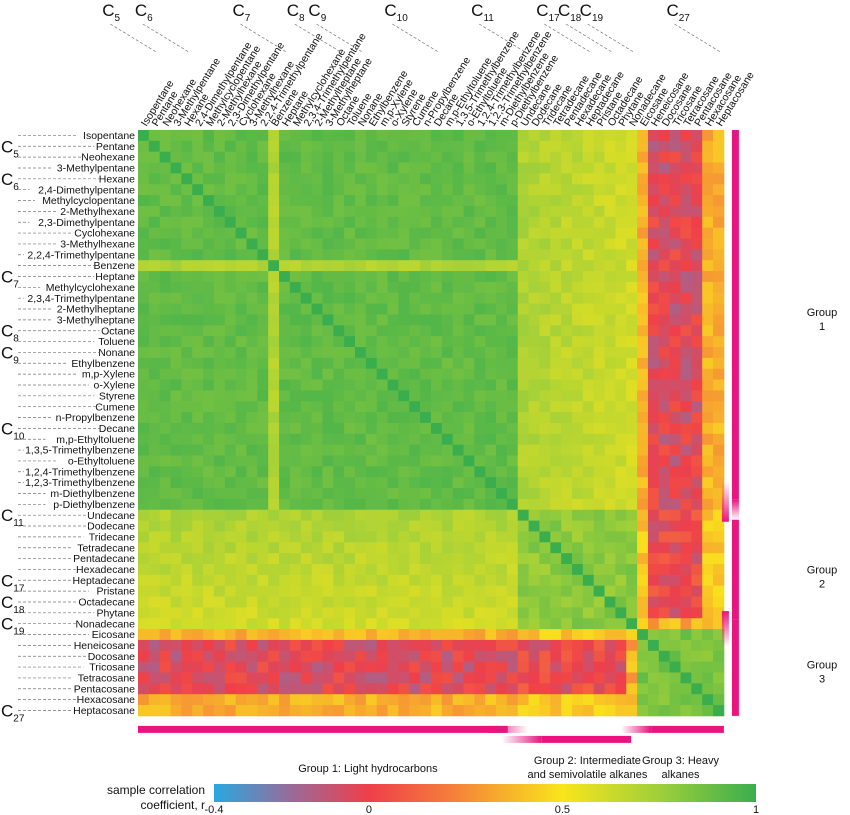 The width and height of the screenshot is (850, 815). I want to click on group-label-right-number: 2, so click(822, 584).